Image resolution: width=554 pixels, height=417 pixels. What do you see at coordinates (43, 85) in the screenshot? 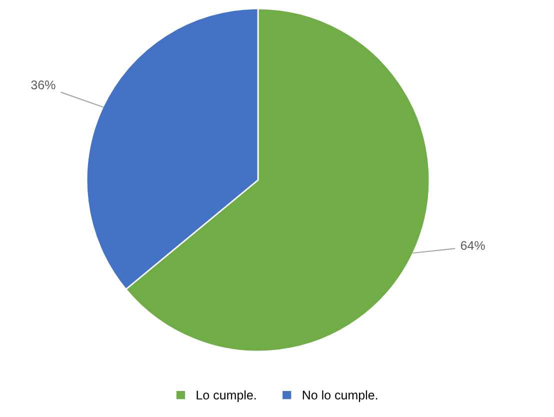
I see `data-label: 36%` at bounding box center [43, 85].